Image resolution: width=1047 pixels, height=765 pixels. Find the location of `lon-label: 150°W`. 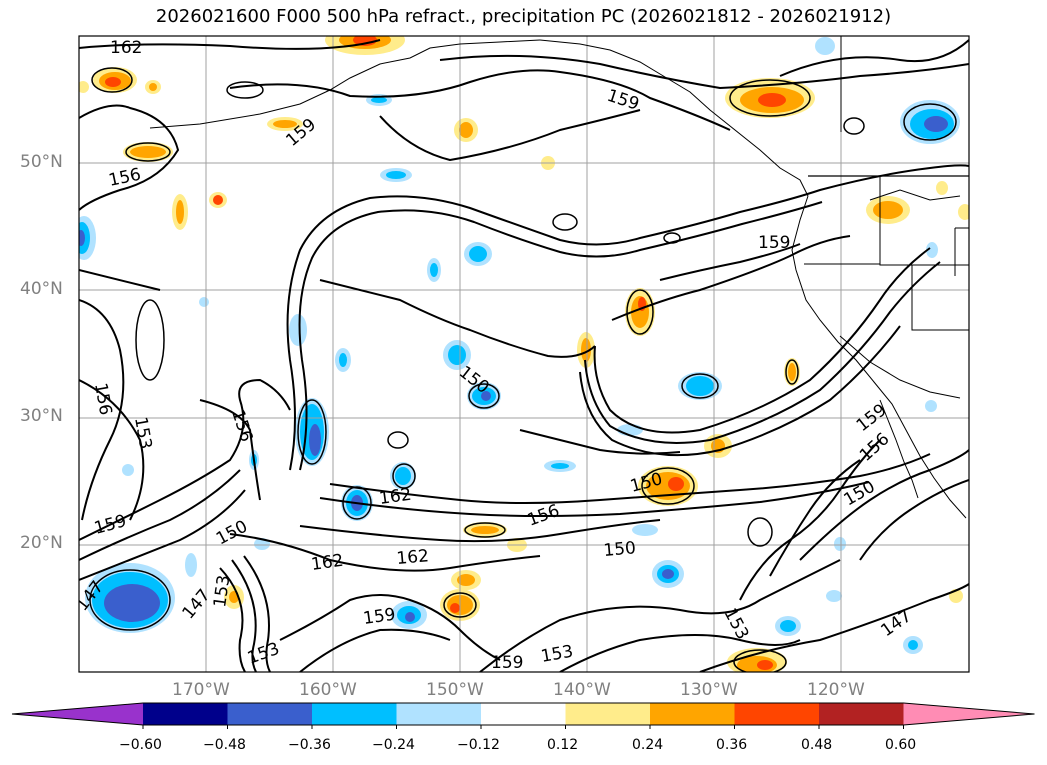

lon-label: 150°W is located at coordinates (455, 690).